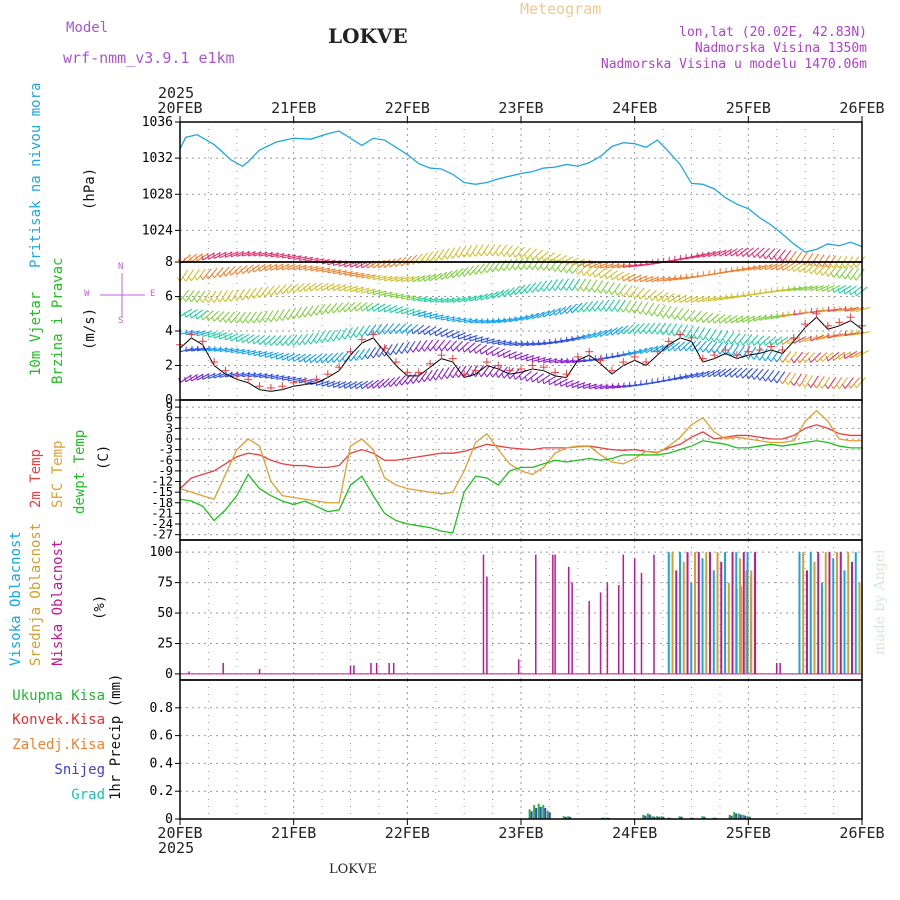 The image size is (900, 900). What do you see at coordinates (162, 524) in the screenshot?
I see `ytick-label: -24` at bounding box center [162, 524].